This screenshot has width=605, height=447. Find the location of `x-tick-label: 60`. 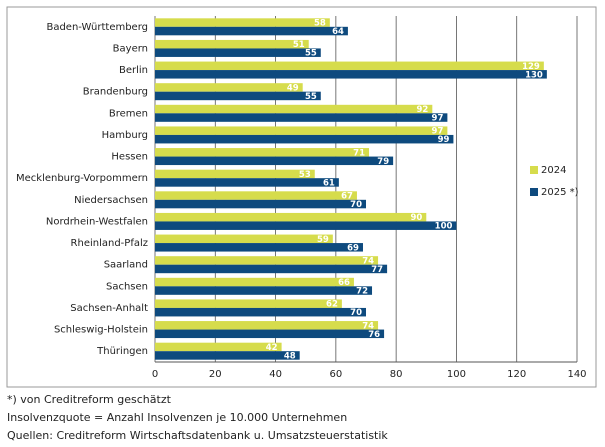

x-tick-label: 60 is located at coordinates (335, 374).